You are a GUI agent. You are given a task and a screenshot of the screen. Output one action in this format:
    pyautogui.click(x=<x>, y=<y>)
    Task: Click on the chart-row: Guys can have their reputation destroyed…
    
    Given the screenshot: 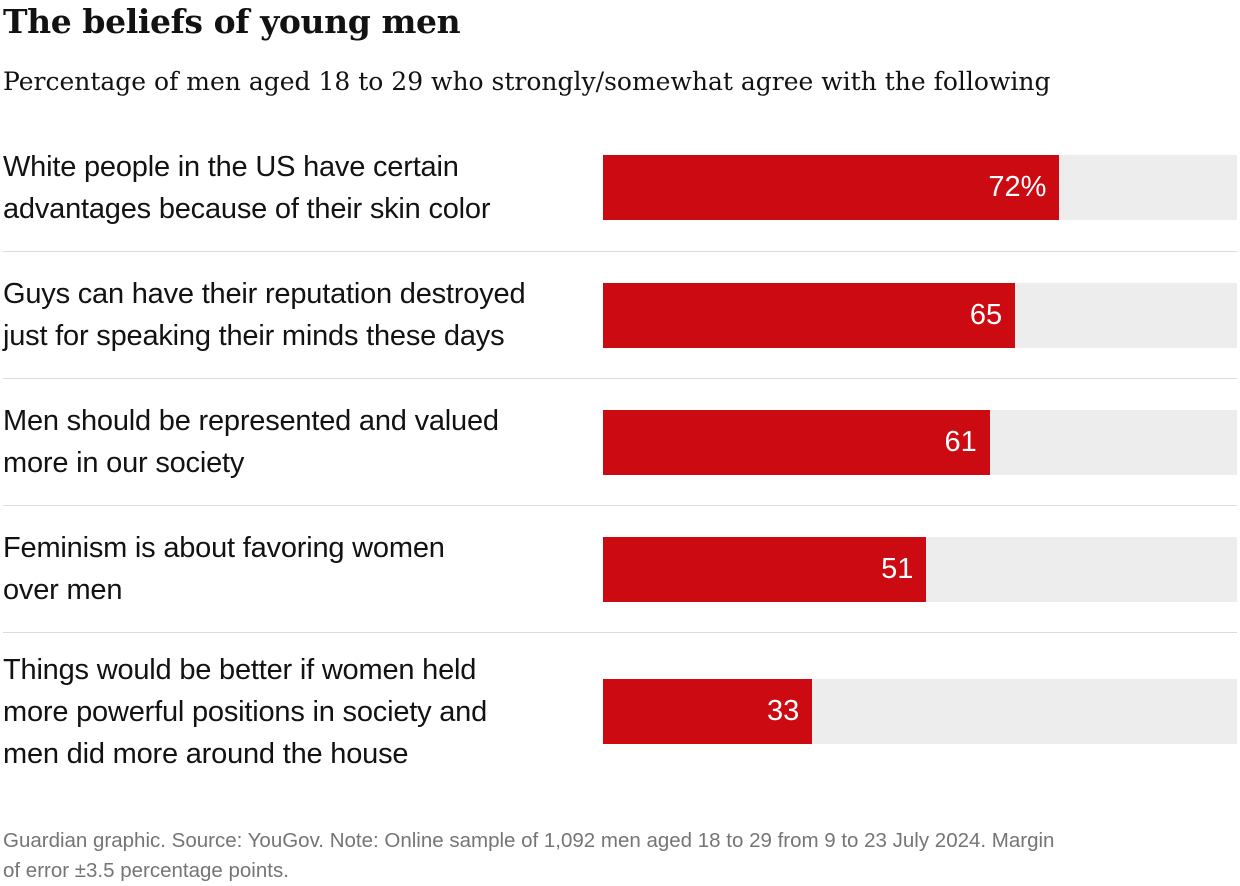 What is the action you would take?
    pyautogui.click(x=620, y=314)
    